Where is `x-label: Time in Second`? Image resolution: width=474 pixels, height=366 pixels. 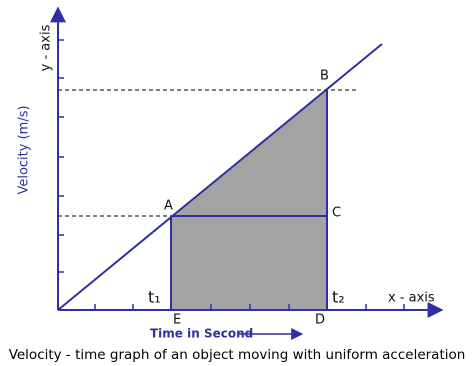
x-label: Time in Second is located at coordinates (201, 334).